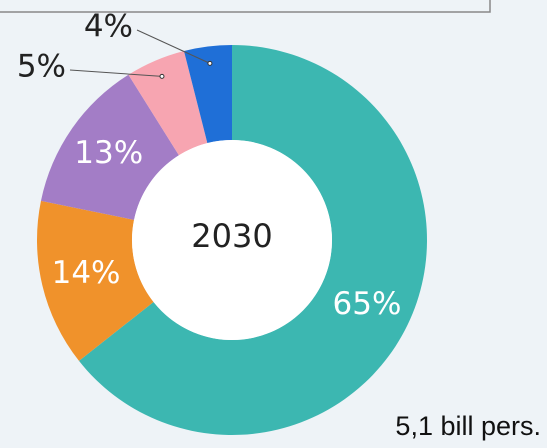 The image size is (547, 448). Describe the element at coordinates (108, 27) in the screenshot. I see `slice-label: 4%` at that location.